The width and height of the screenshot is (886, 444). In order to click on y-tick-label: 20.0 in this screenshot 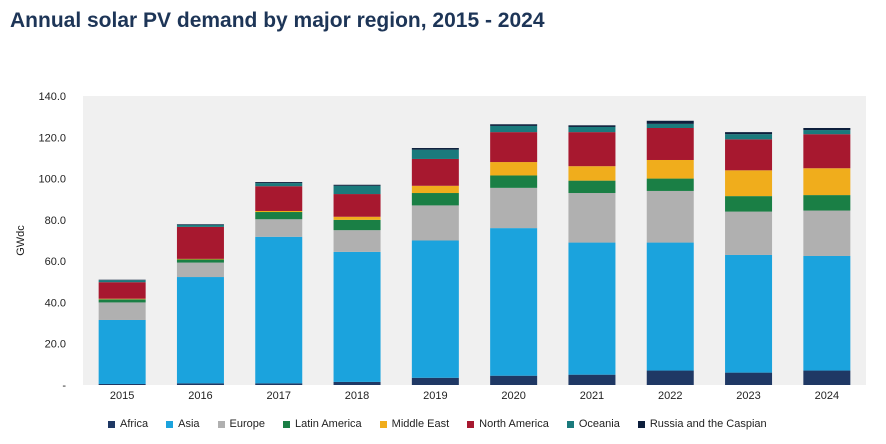, I will do `click(55, 345)`.